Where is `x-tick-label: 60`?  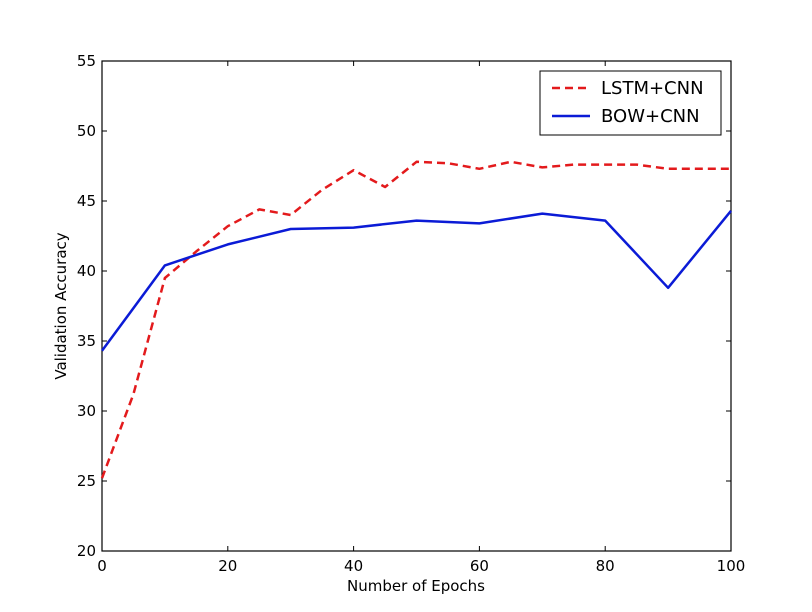 x-tick-label: 60 is located at coordinates (479, 566).